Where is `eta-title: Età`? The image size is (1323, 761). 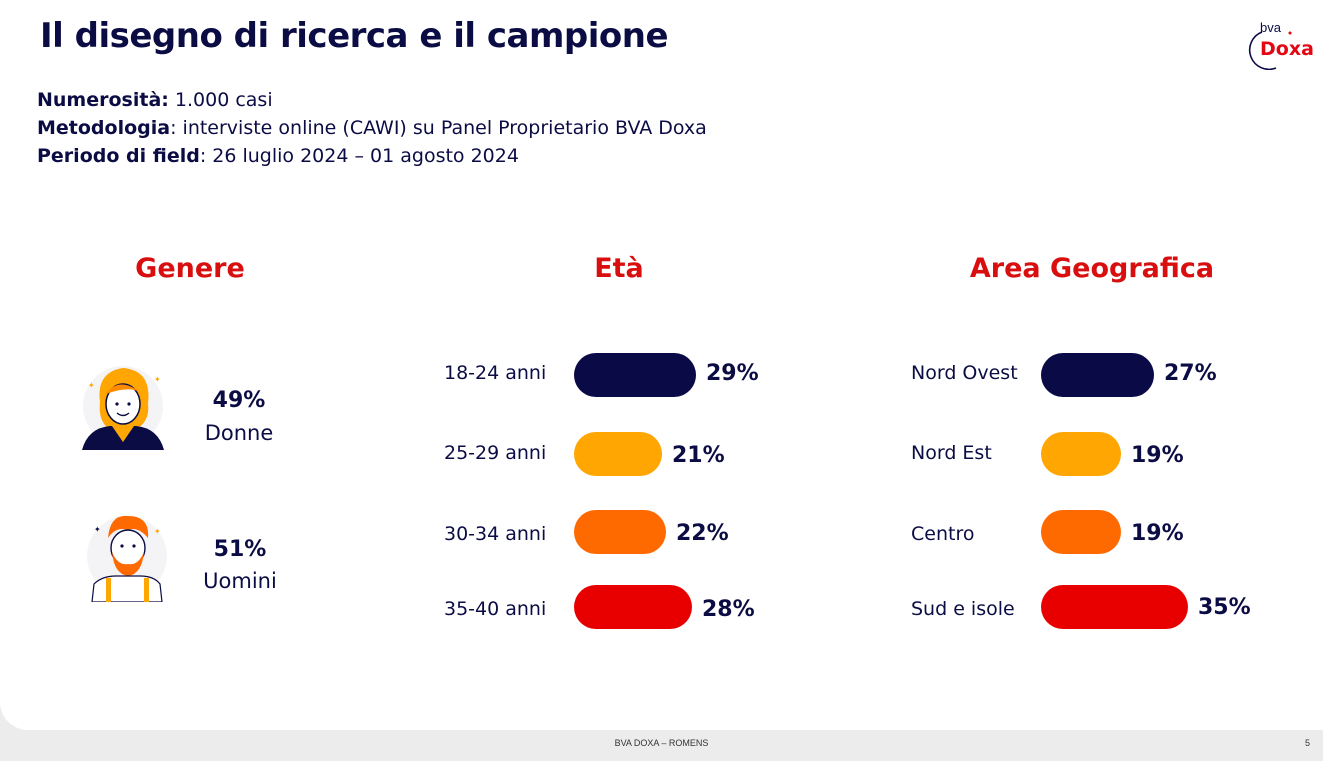
eta-title: Età is located at coordinates (619, 268).